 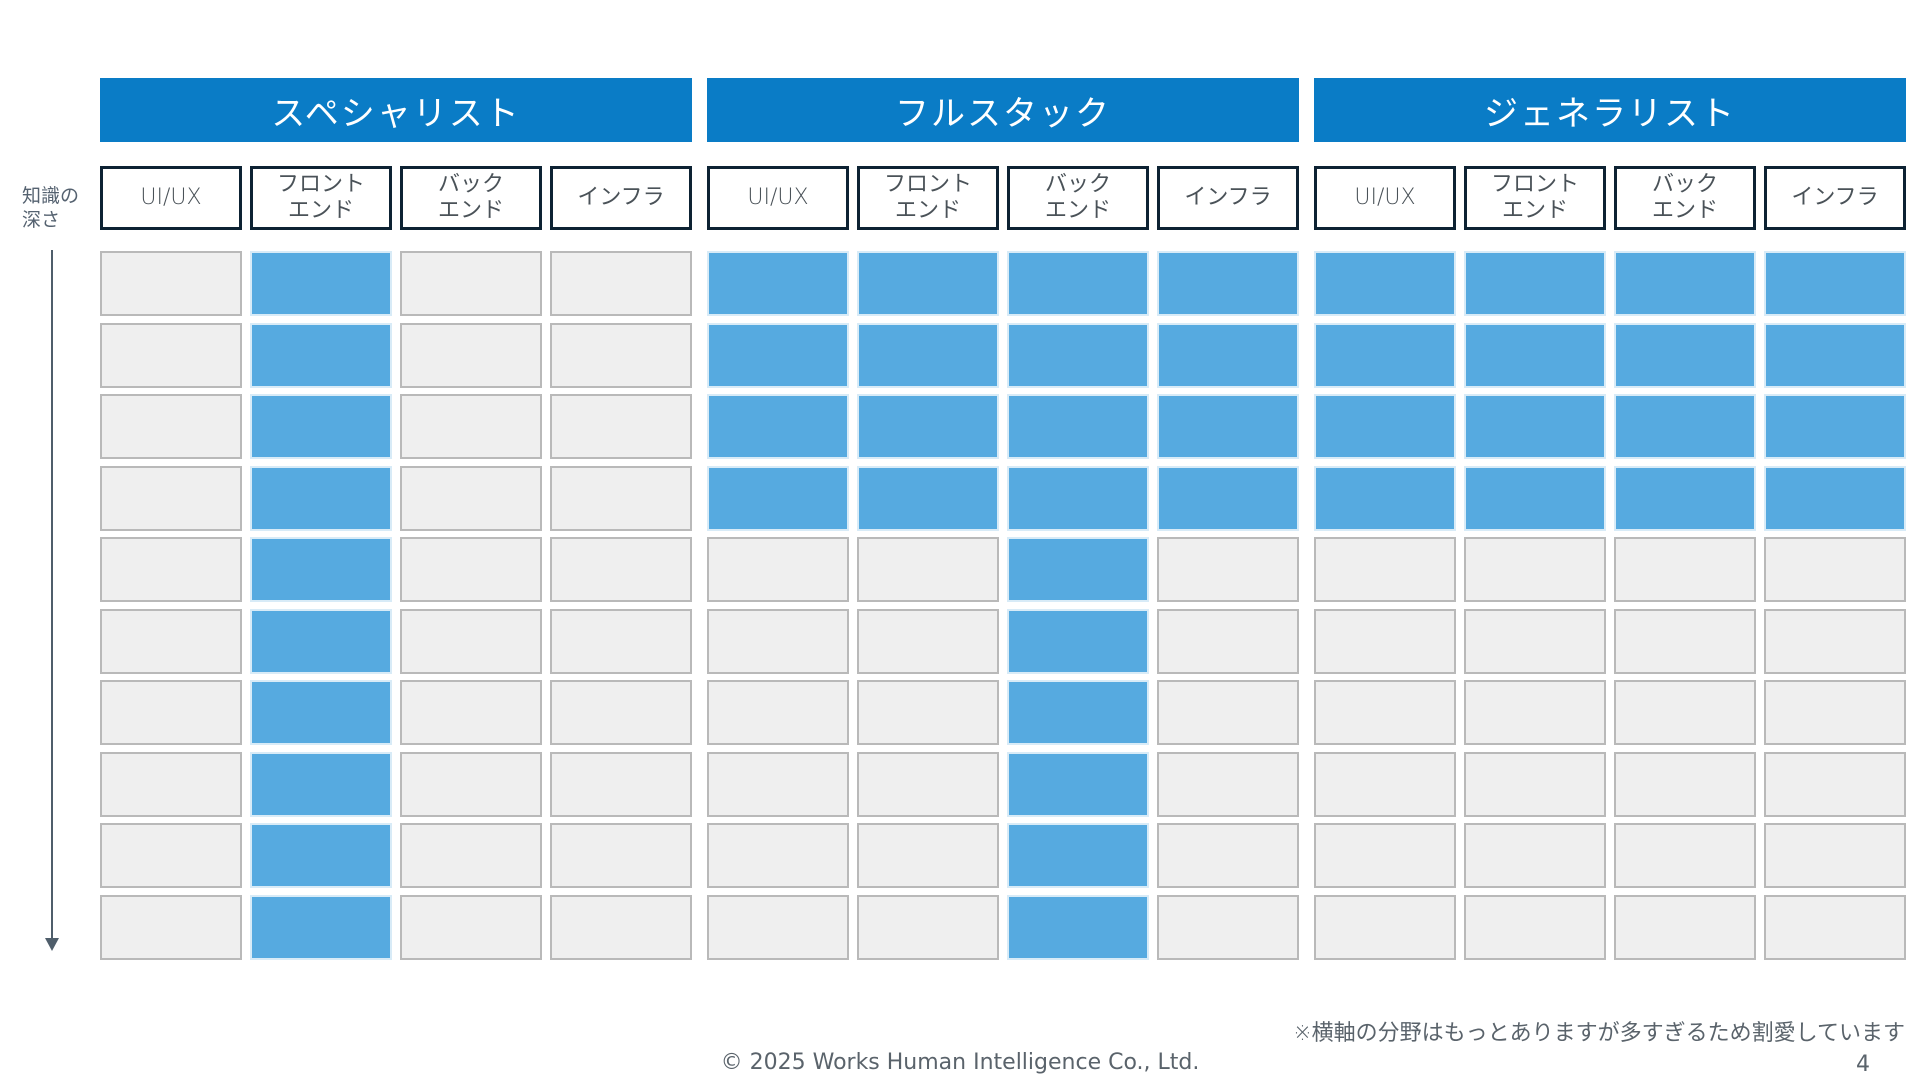 I want to click on column-header: インフラ, so click(x=621, y=198).